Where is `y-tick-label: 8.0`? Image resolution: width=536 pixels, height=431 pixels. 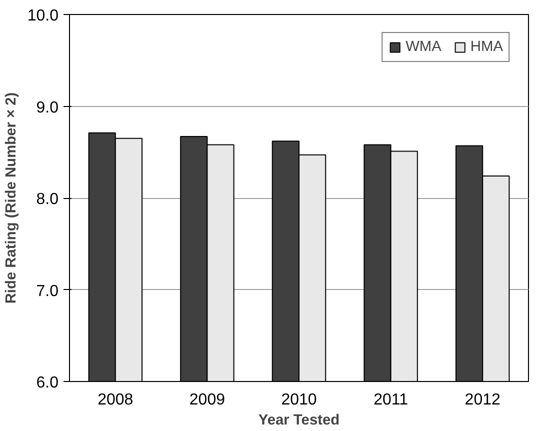 y-tick-label: 8.0 is located at coordinates (47, 199).